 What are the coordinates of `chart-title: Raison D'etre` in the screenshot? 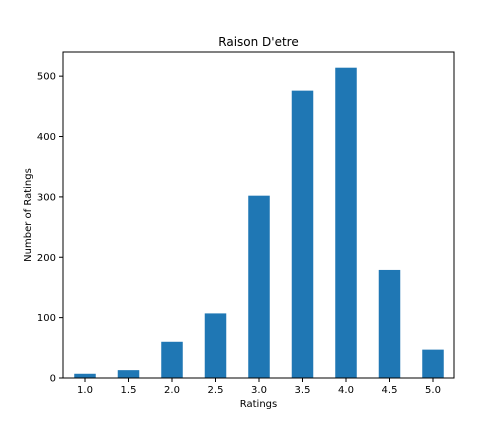 It's located at (258, 42).